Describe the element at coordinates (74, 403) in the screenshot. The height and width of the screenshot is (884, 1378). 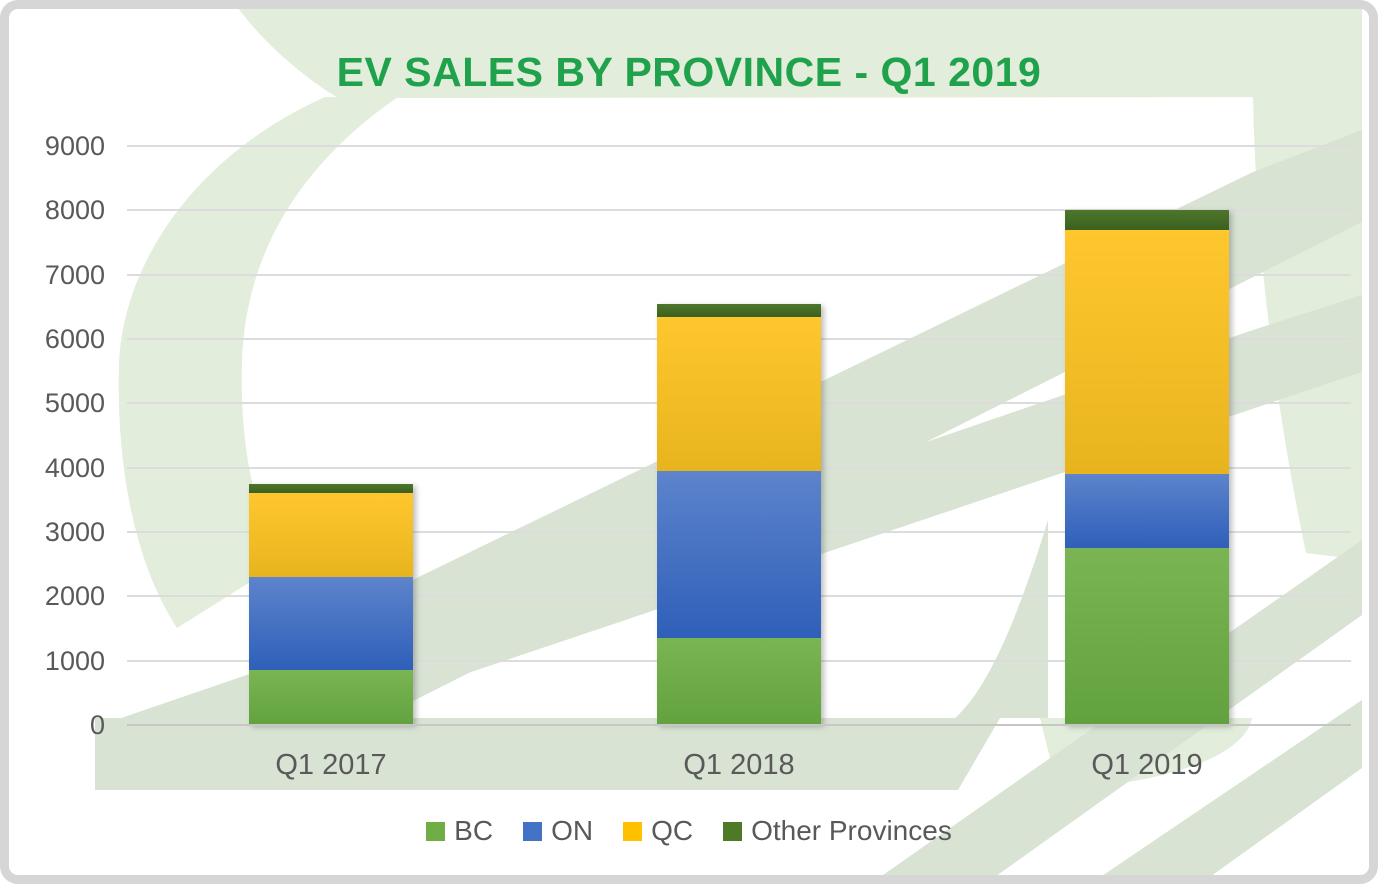
I see `y-axis-tick-label: 5000` at that location.